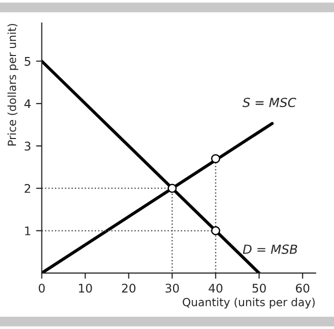 The width and height of the screenshot is (334, 329). I want to click on y-tick-label: 1, so click(27, 231).